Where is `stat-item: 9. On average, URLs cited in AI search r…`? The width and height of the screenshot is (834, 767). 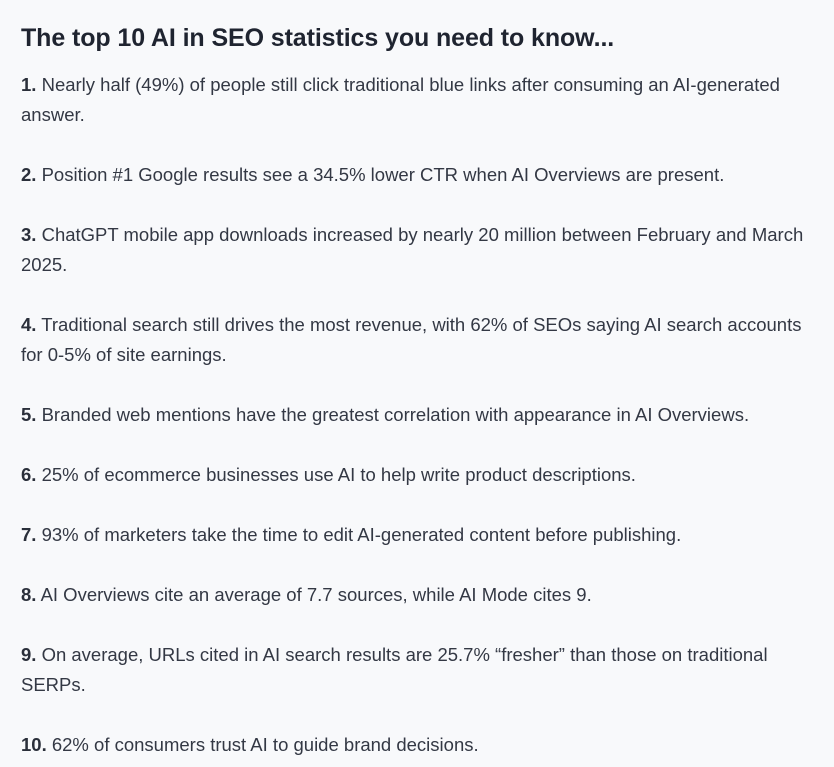 stat-item: 9. On average, URLs cited in AI search r… is located at coordinates (417, 670).